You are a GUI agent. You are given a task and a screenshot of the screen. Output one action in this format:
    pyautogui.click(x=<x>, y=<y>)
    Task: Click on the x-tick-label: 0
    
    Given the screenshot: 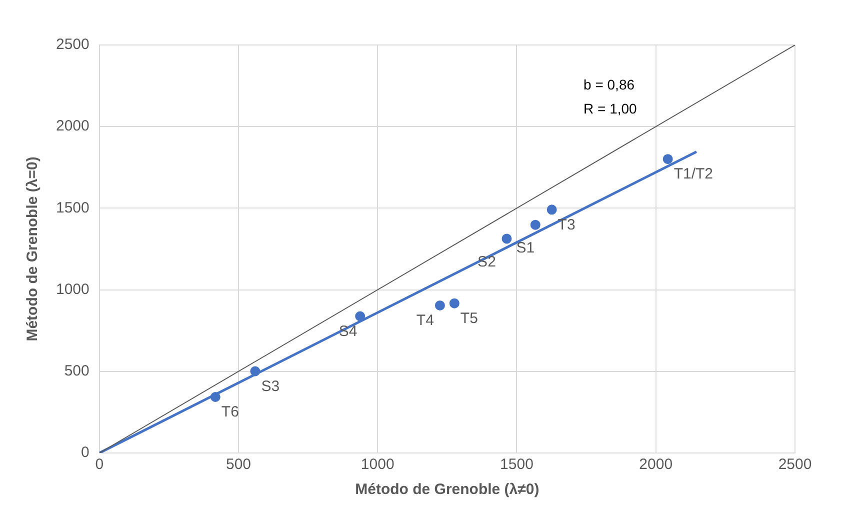 What is the action you would take?
    pyautogui.click(x=99, y=465)
    